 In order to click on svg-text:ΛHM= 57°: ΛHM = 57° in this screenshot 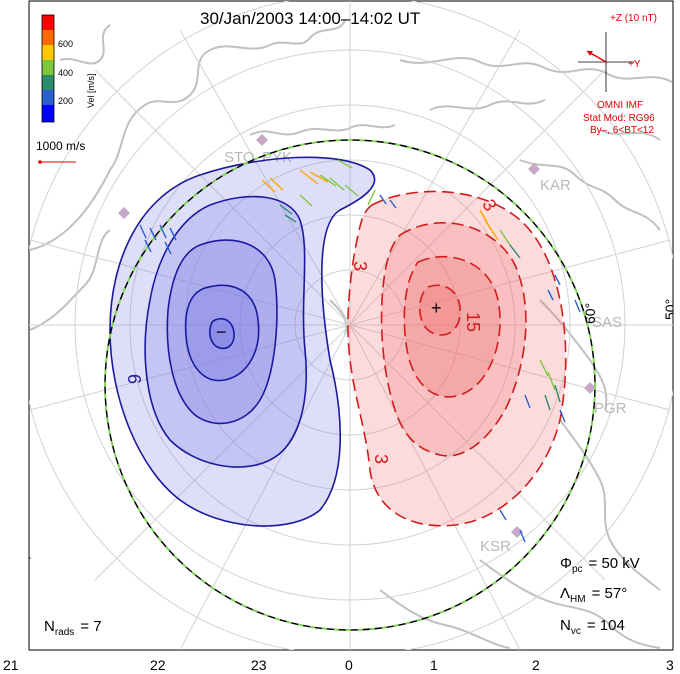, I will do `click(593, 595)`.